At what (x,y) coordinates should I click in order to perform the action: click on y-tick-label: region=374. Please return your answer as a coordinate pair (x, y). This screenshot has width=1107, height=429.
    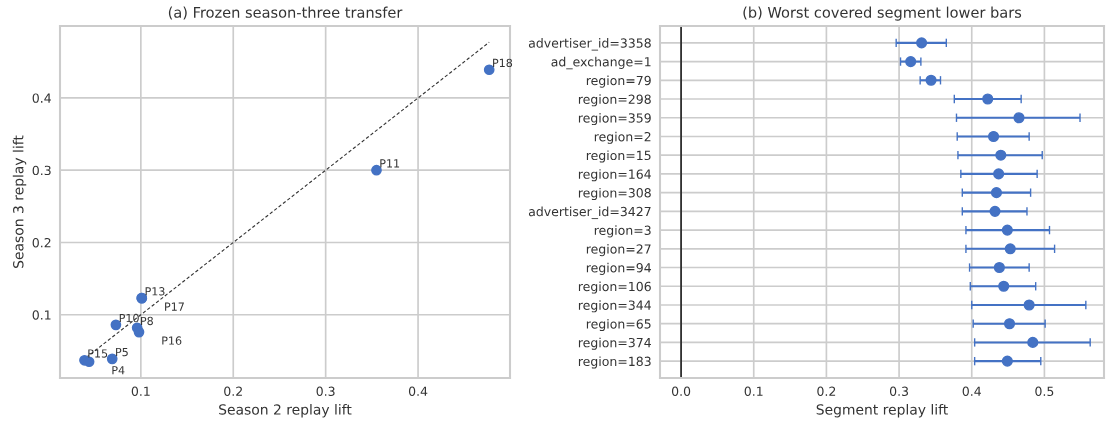
    Looking at the image, I should click on (614, 343).